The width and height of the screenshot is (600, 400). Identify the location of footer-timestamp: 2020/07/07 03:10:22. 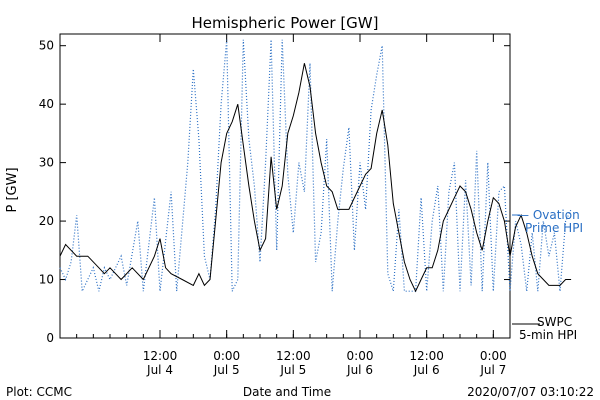
(530, 392).